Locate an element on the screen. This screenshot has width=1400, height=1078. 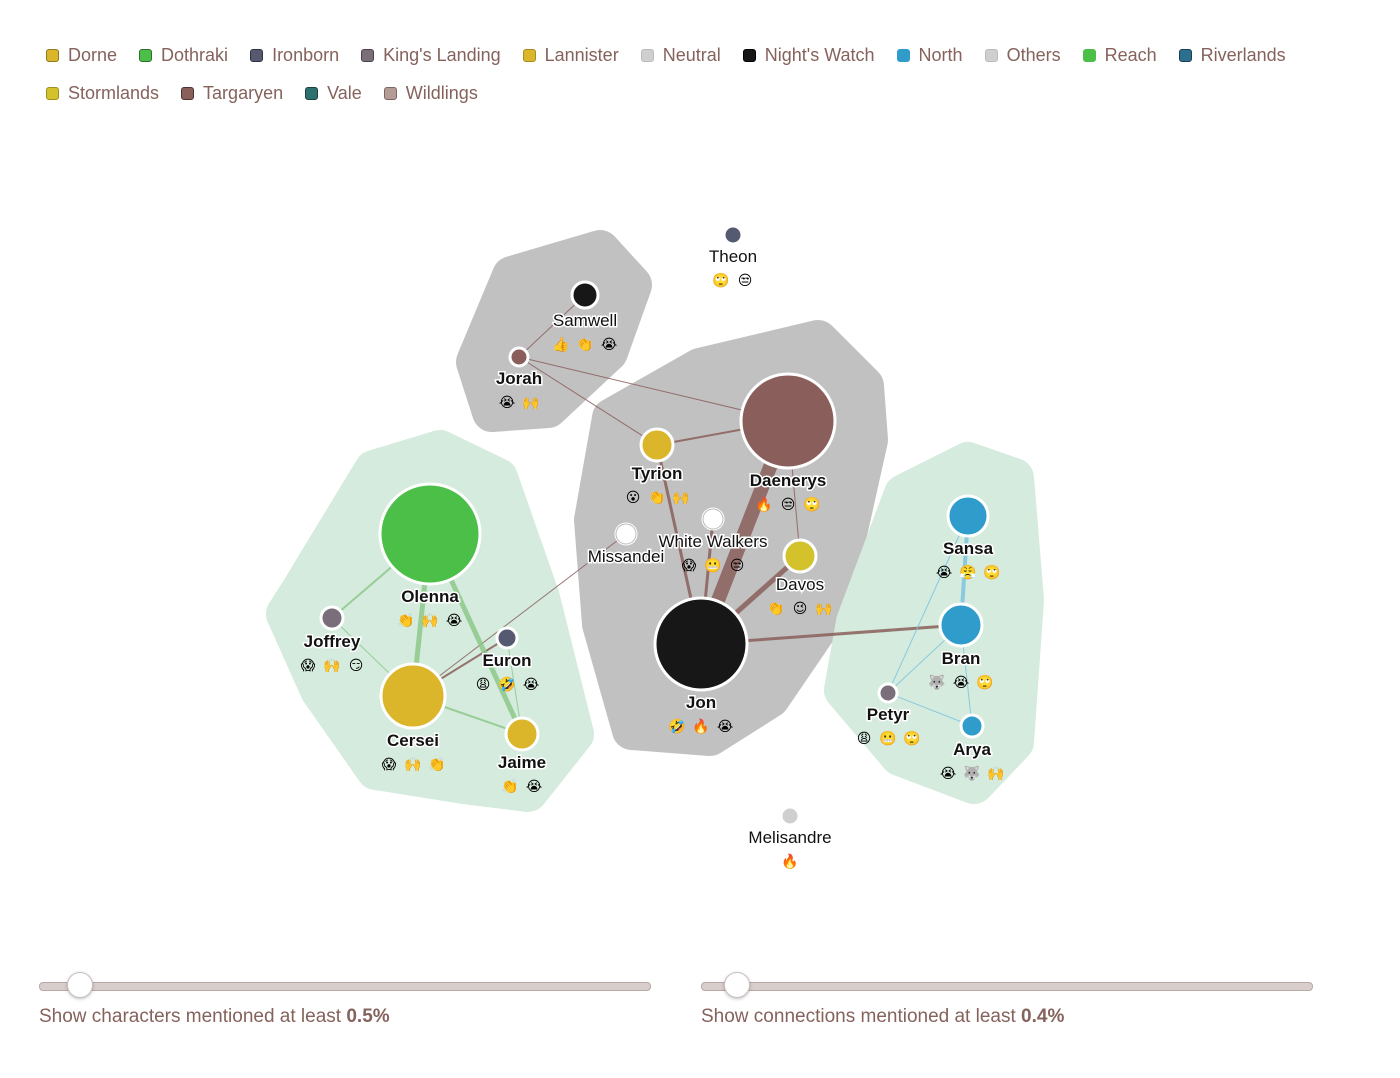
edge-petyr-arya is located at coordinates (930, 709).